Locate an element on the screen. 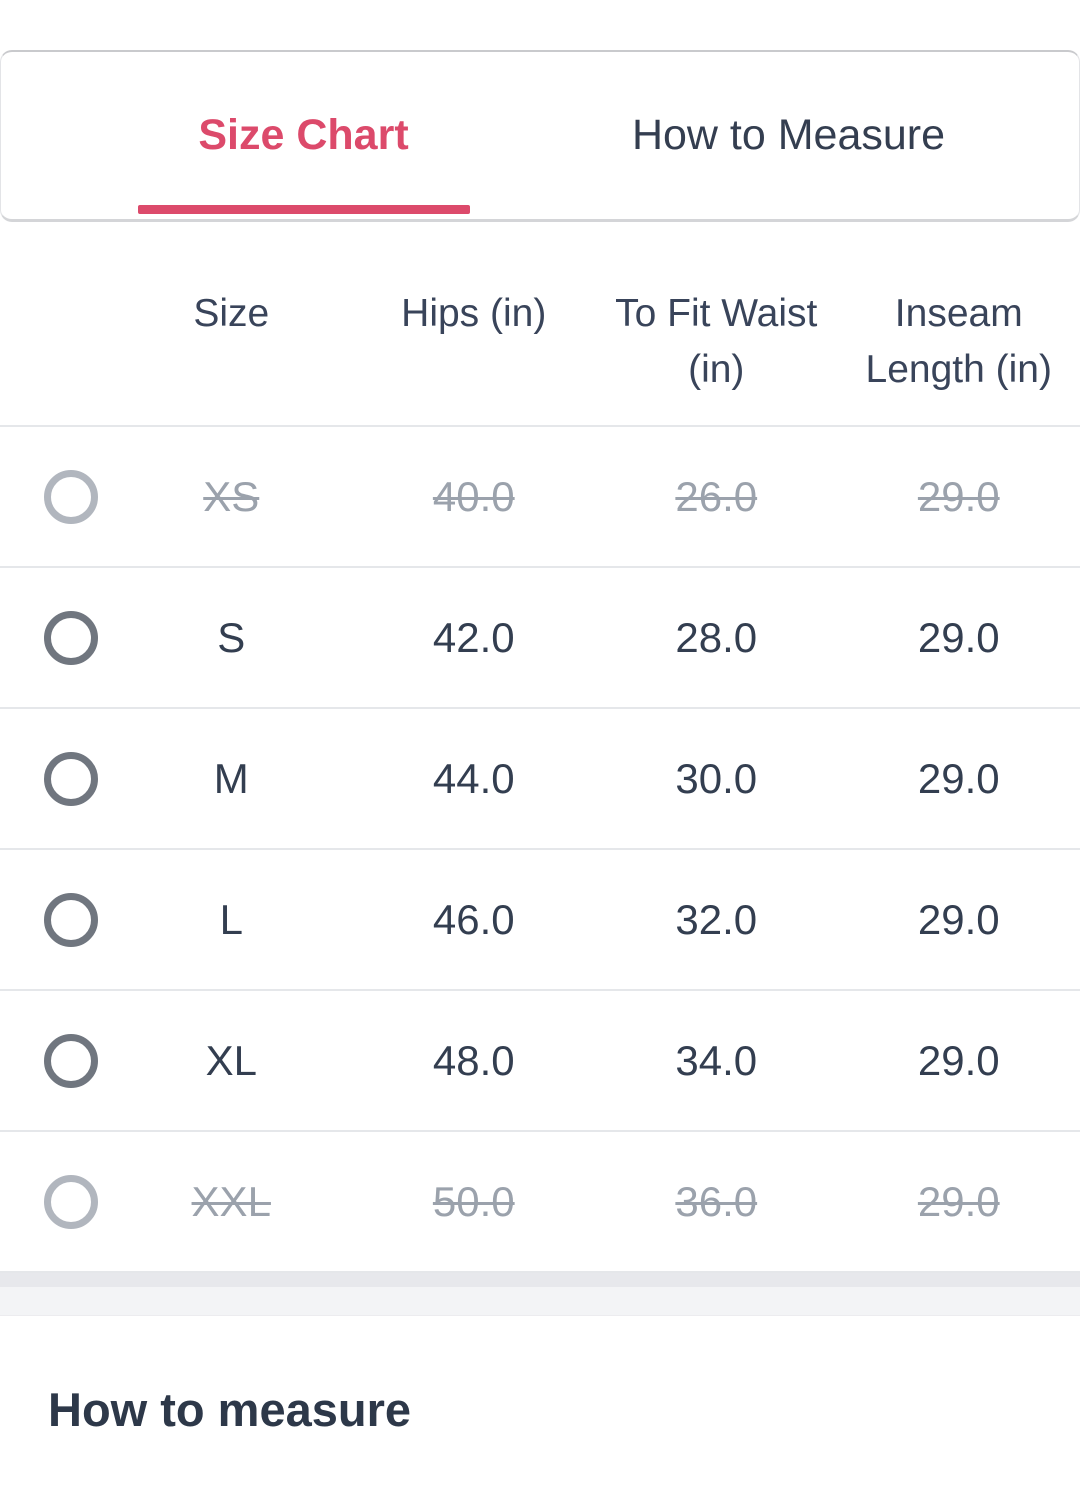  size-row-xl: XL 48.0 34.0 29.0 is located at coordinates (540, 1061).